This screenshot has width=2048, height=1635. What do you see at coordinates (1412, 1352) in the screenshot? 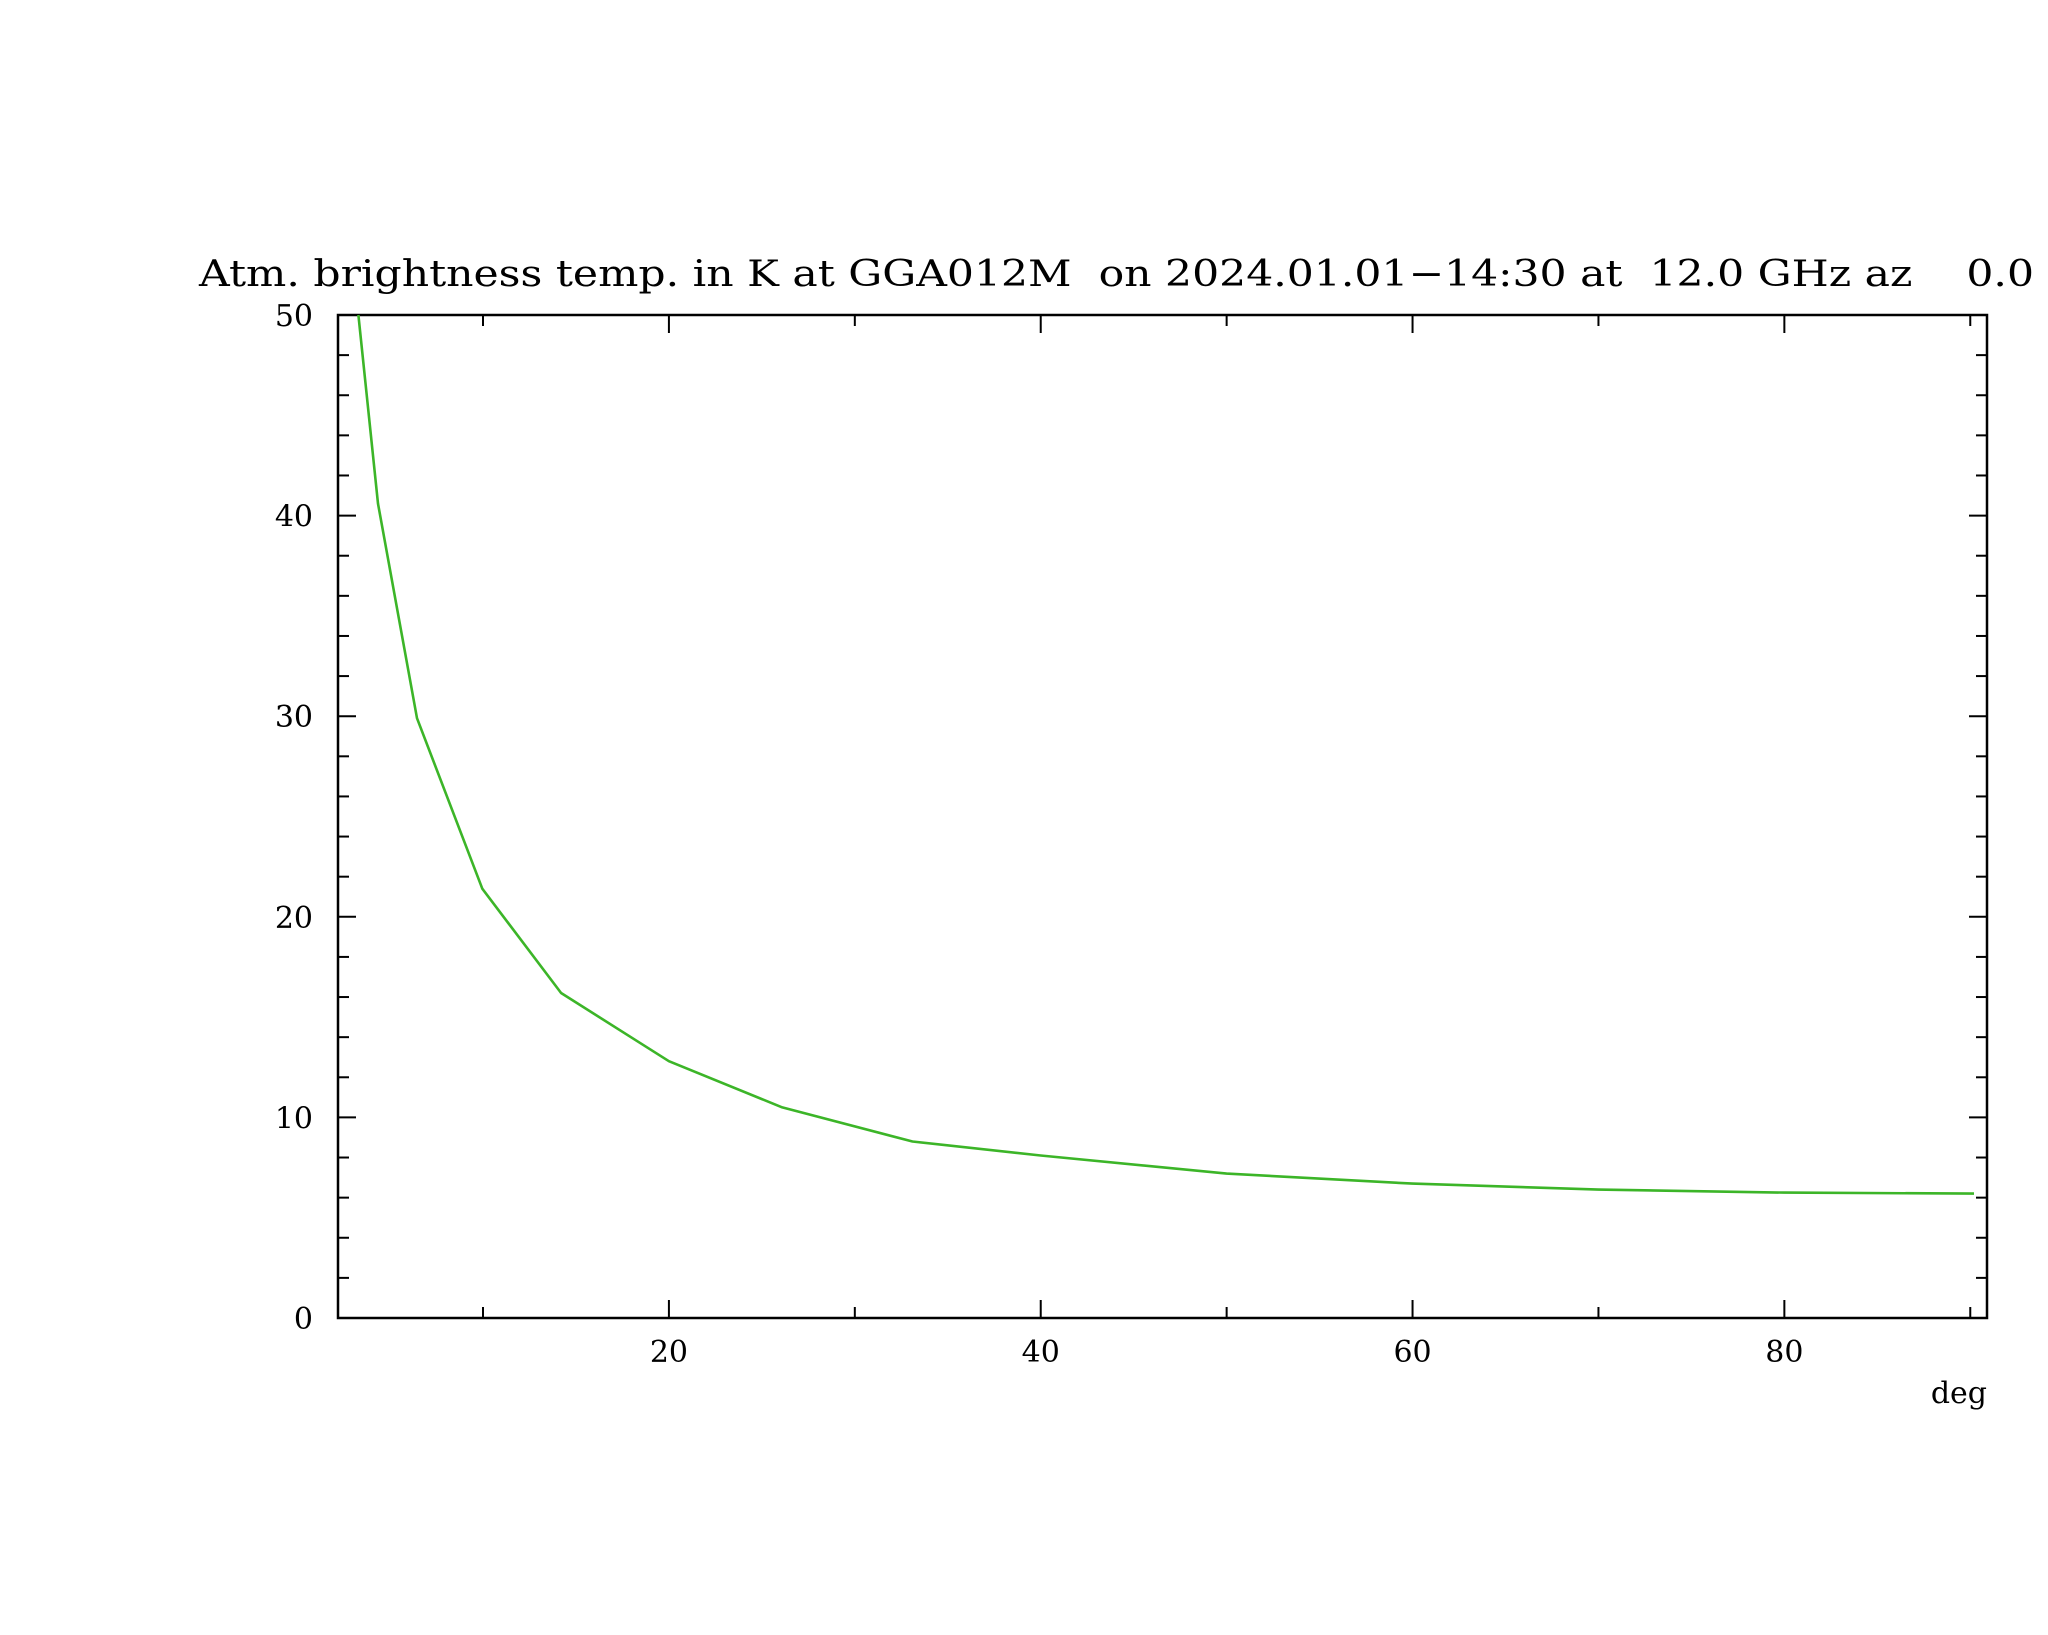
I see `x-tick-label: 60` at bounding box center [1412, 1352].